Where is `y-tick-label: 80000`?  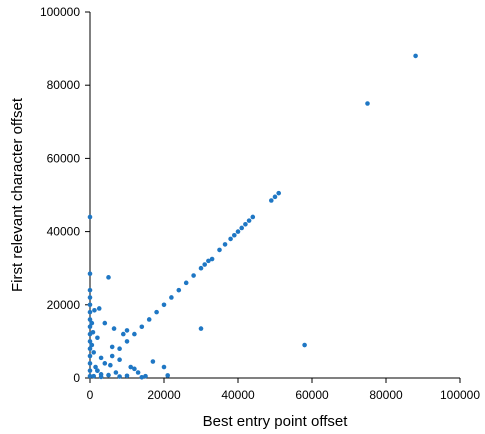 y-tick-label: 80000 is located at coordinates (64, 85).